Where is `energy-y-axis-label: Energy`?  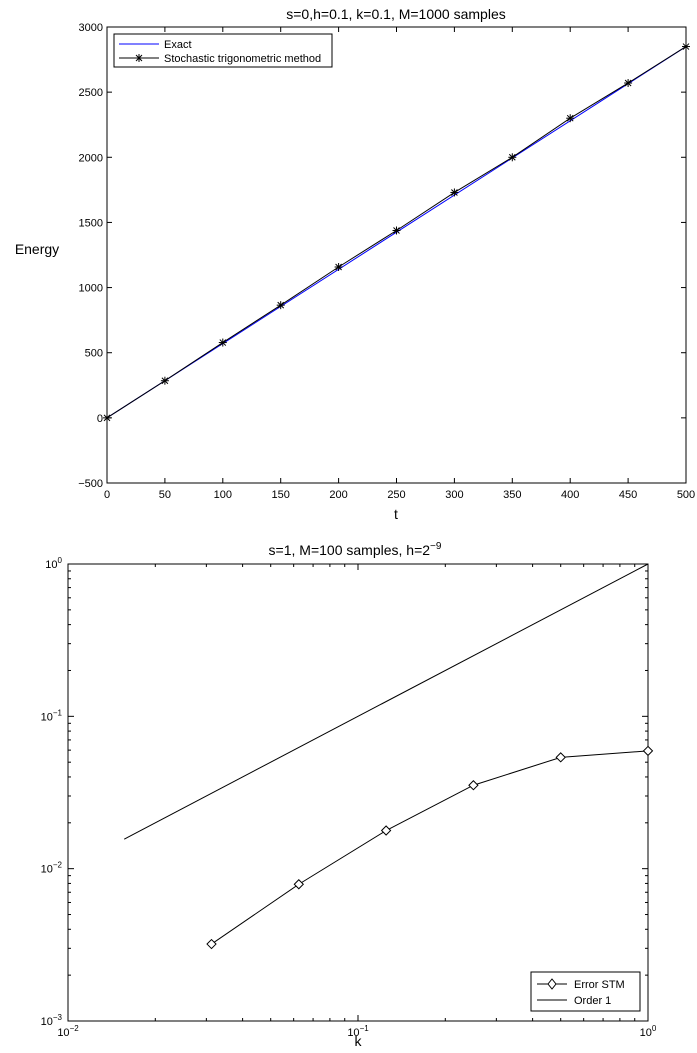 energy-y-axis-label: Energy is located at coordinates (37, 249).